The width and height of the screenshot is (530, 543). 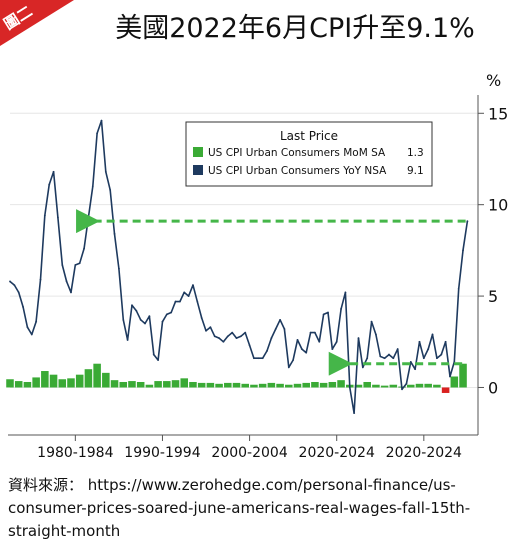 What do you see at coordinates (236, 378) in the screenshot?
I see `mom-bar-series` at bounding box center [236, 378].